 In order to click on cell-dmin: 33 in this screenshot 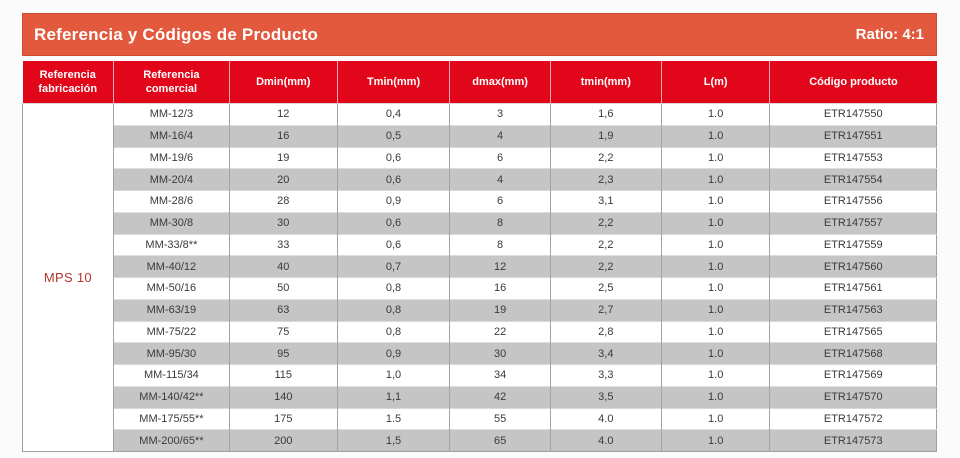, I will do `click(283, 244)`.